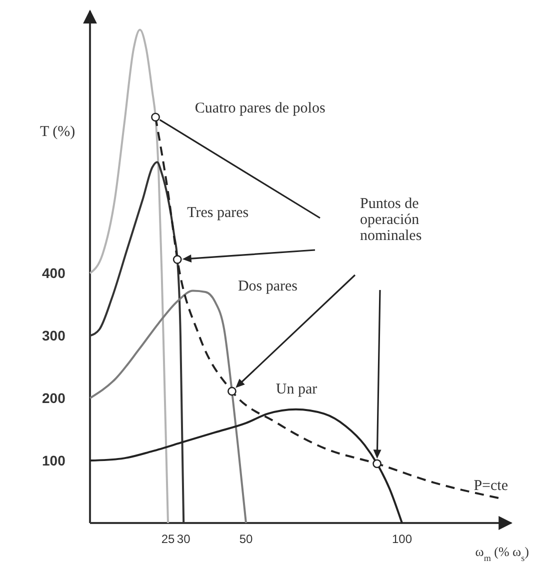  I want to click on x-tick-label: 25, so click(168, 539).